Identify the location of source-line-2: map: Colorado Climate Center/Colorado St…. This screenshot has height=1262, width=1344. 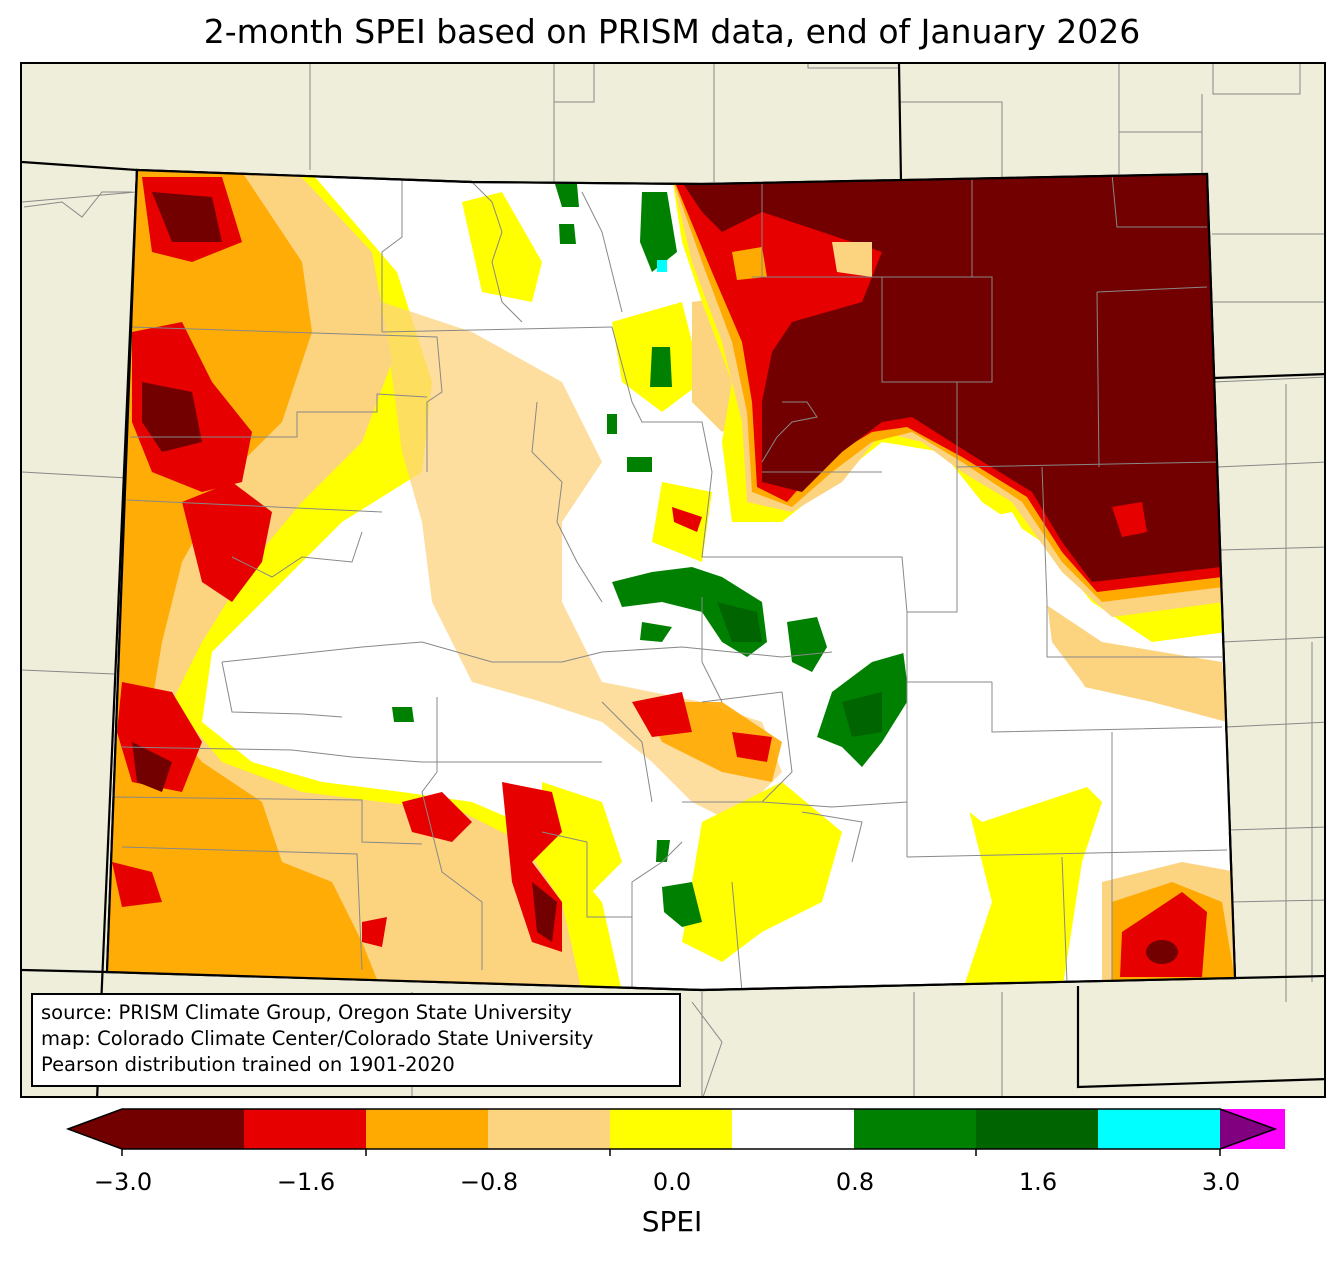
(317, 1038).